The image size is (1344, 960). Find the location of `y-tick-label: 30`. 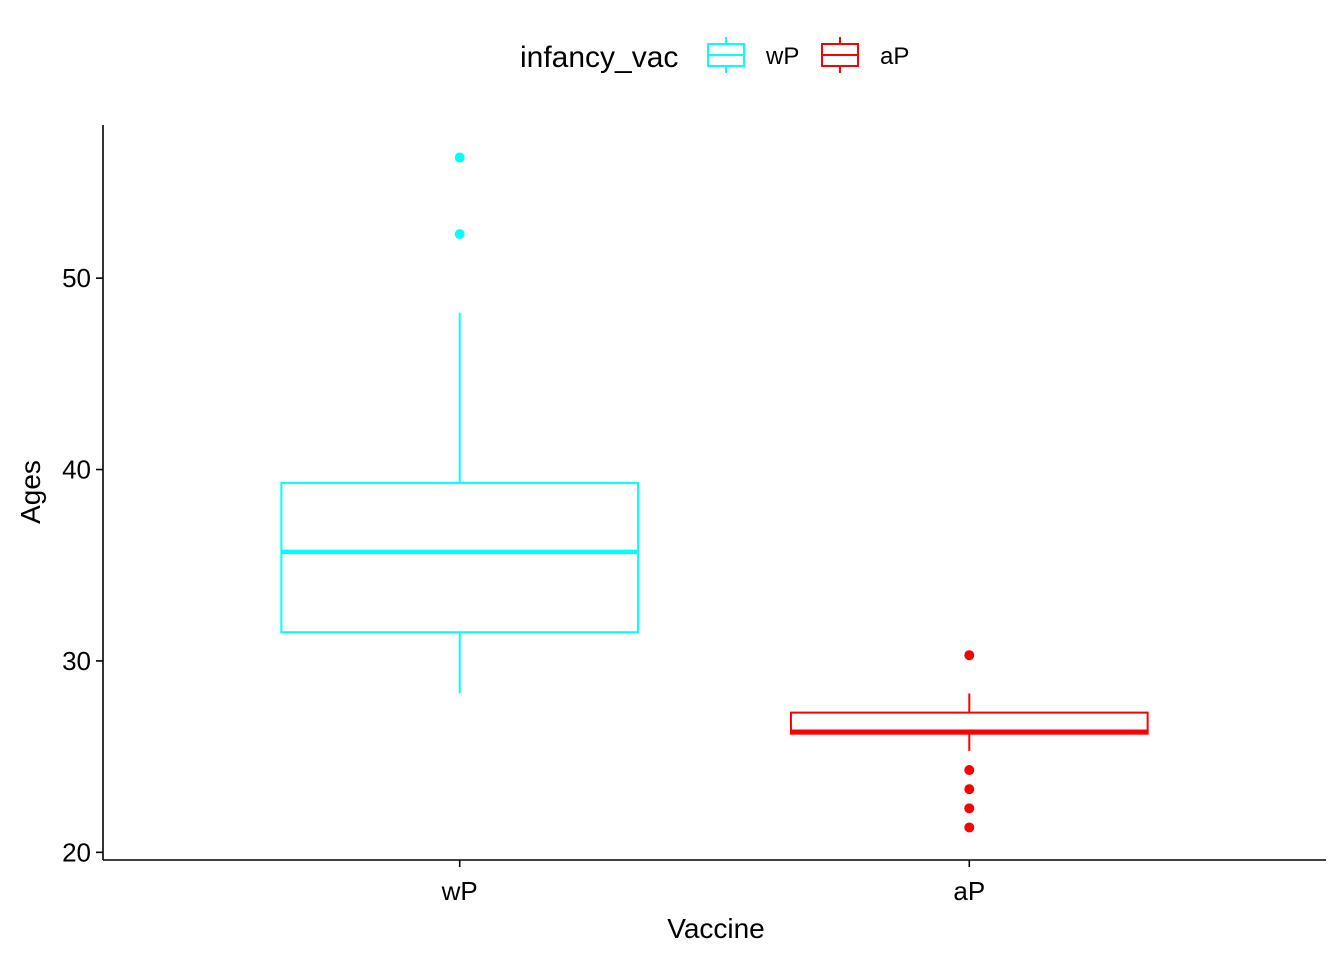

y-tick-label: 30 is located at coordinates (76, 661).